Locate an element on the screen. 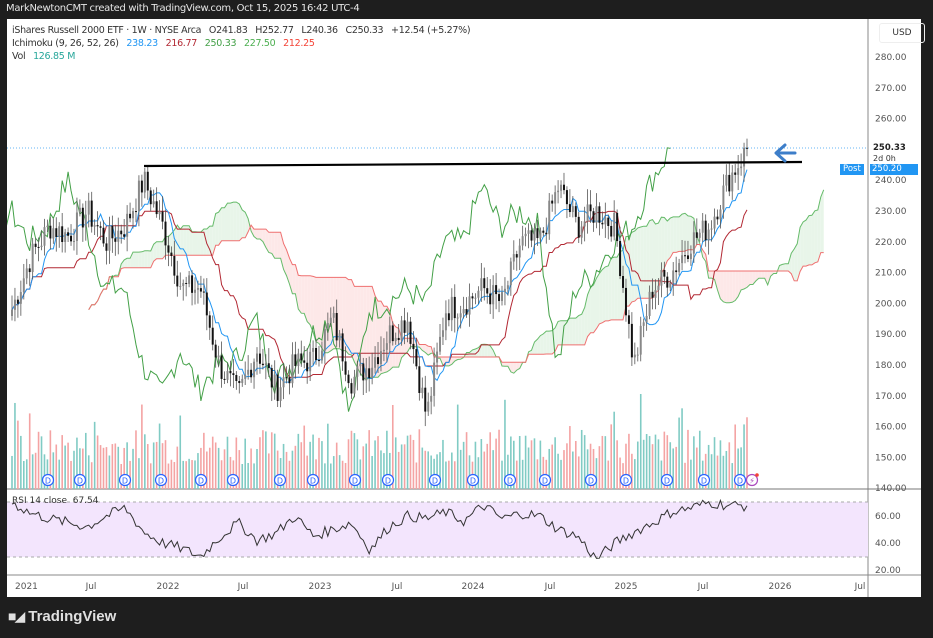 The image size is (933, 638). price-tick: 270.00 is located at coordinates (891, 89).